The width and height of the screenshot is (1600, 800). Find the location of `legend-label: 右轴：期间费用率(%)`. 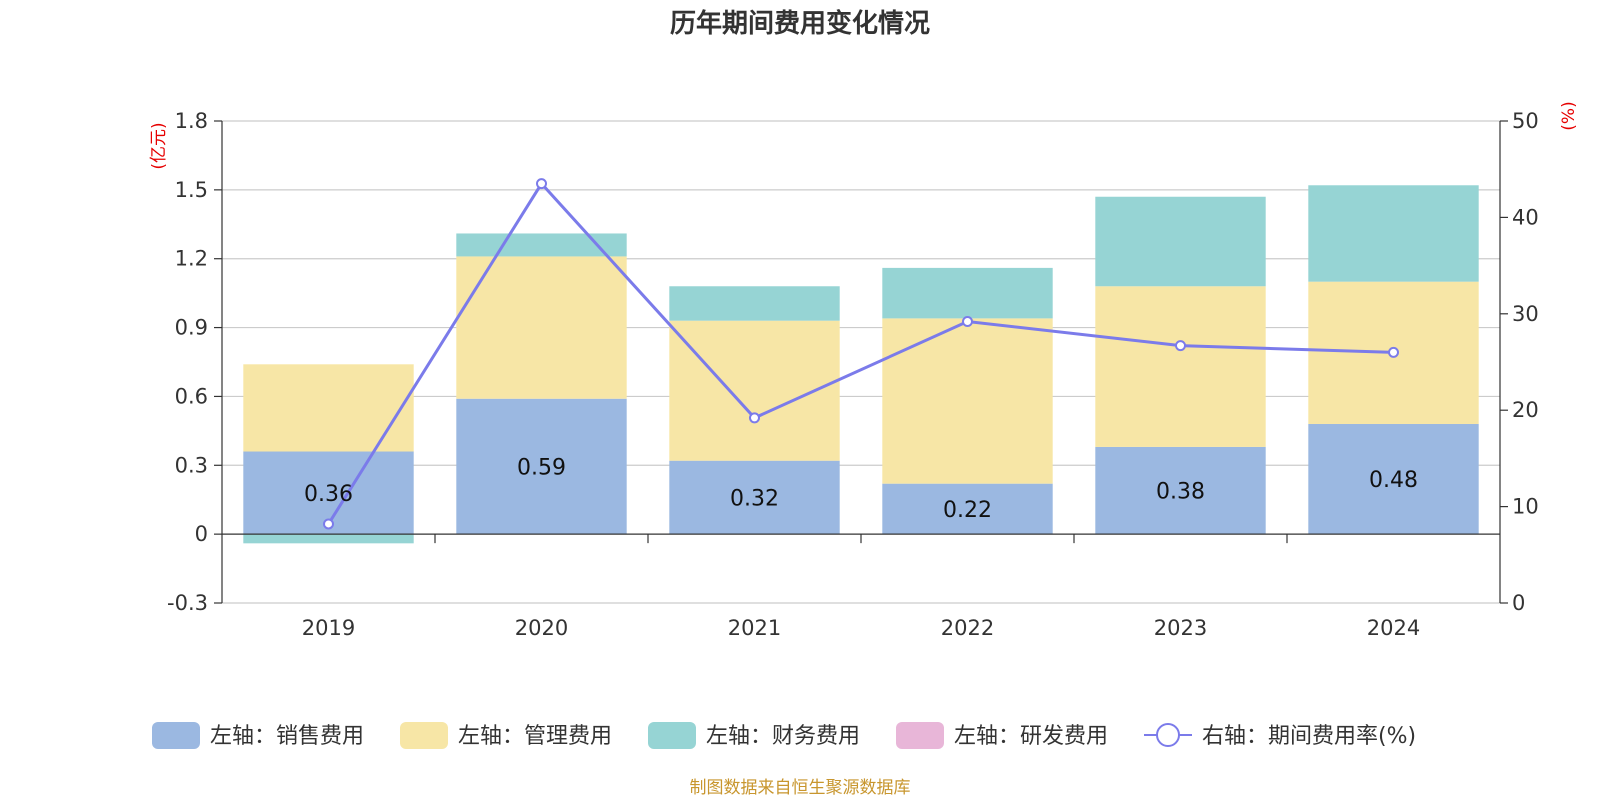

legend-label: 右轴：期间费用率(%) is located at coordinates (1309, 736).